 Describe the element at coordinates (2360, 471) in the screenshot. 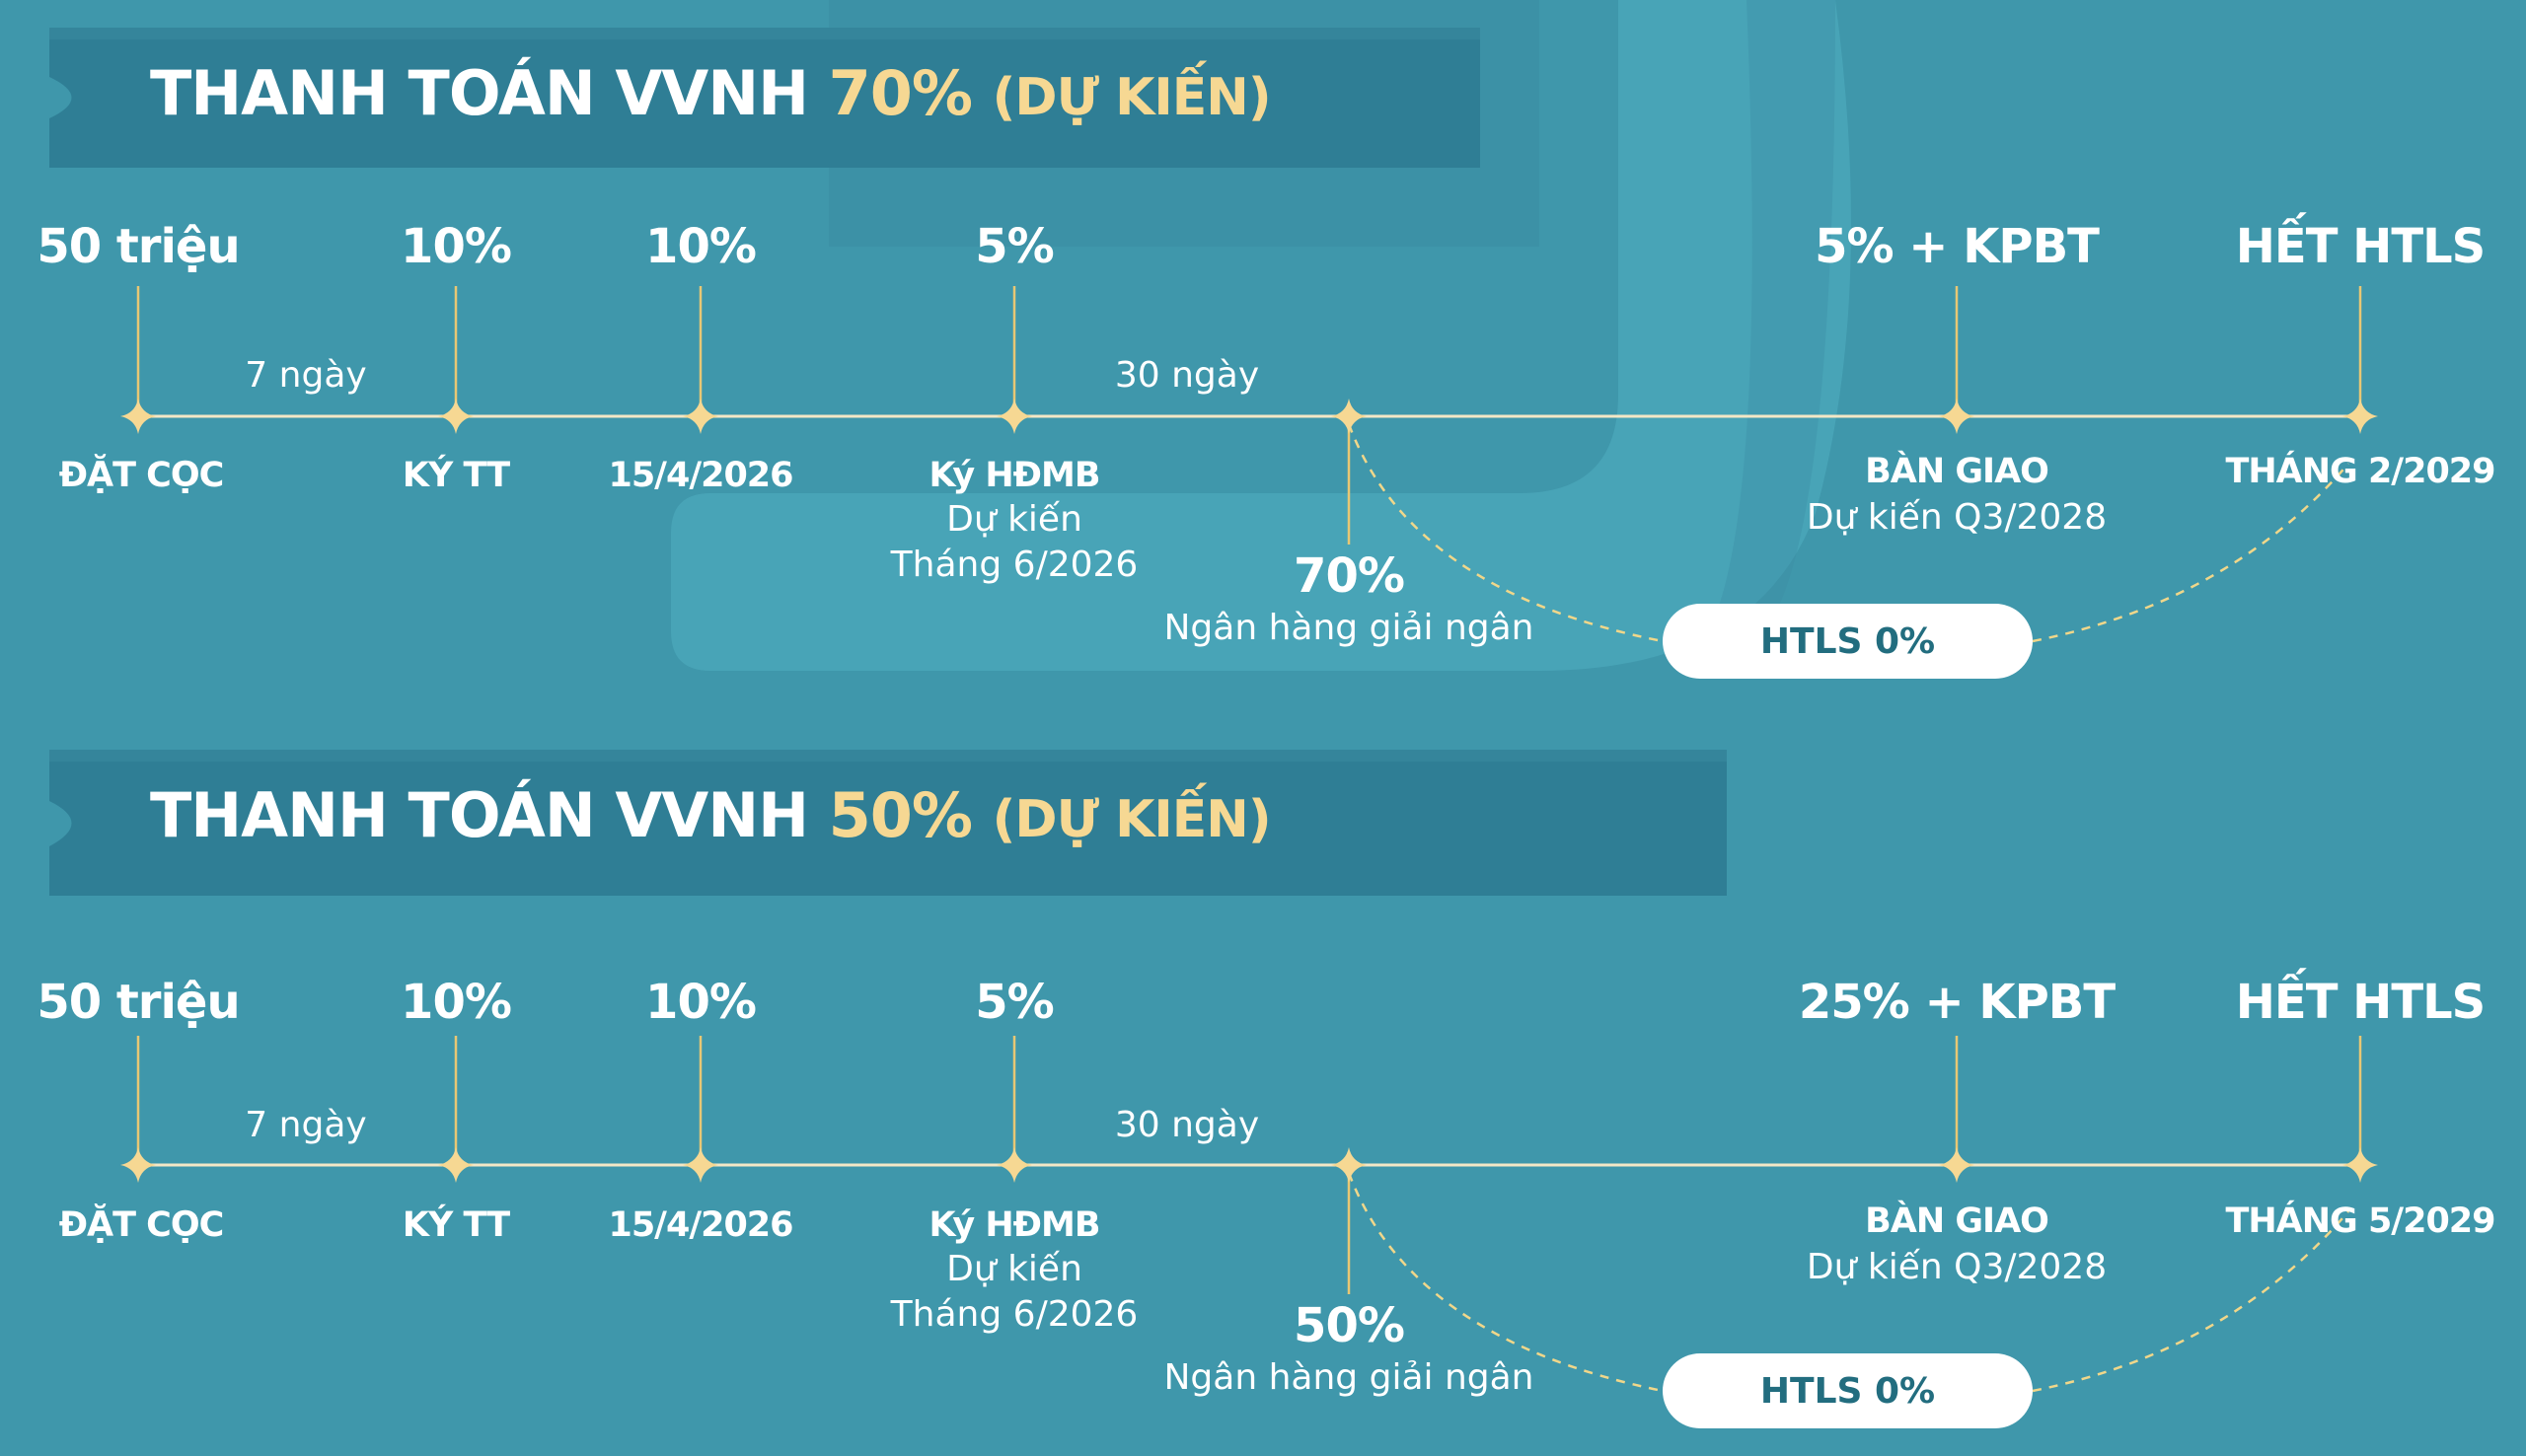

I see `milestone-end: THÁNG 2/2029` at that location.